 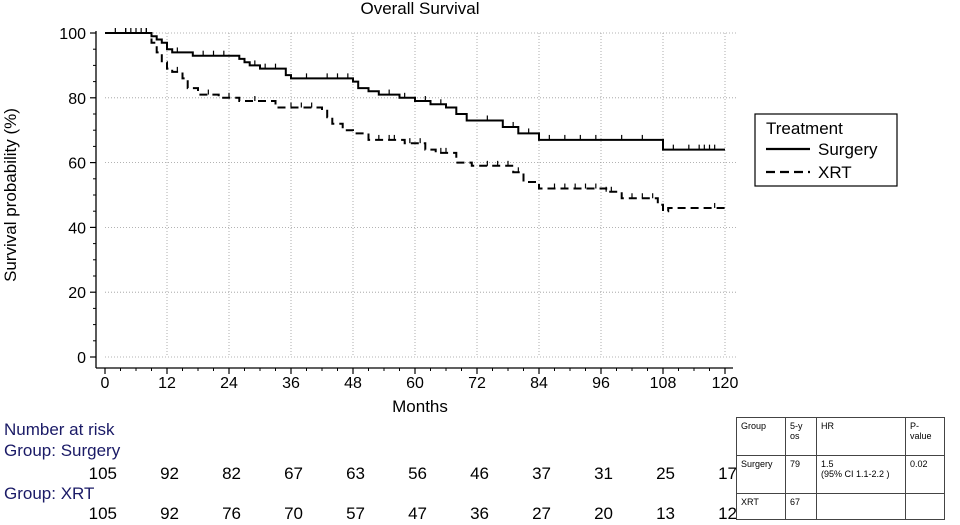 What do you see at coordinates (77, 228) in the screenshot?
I see `y-tick-label: 40` at bounding box center [77, 228].